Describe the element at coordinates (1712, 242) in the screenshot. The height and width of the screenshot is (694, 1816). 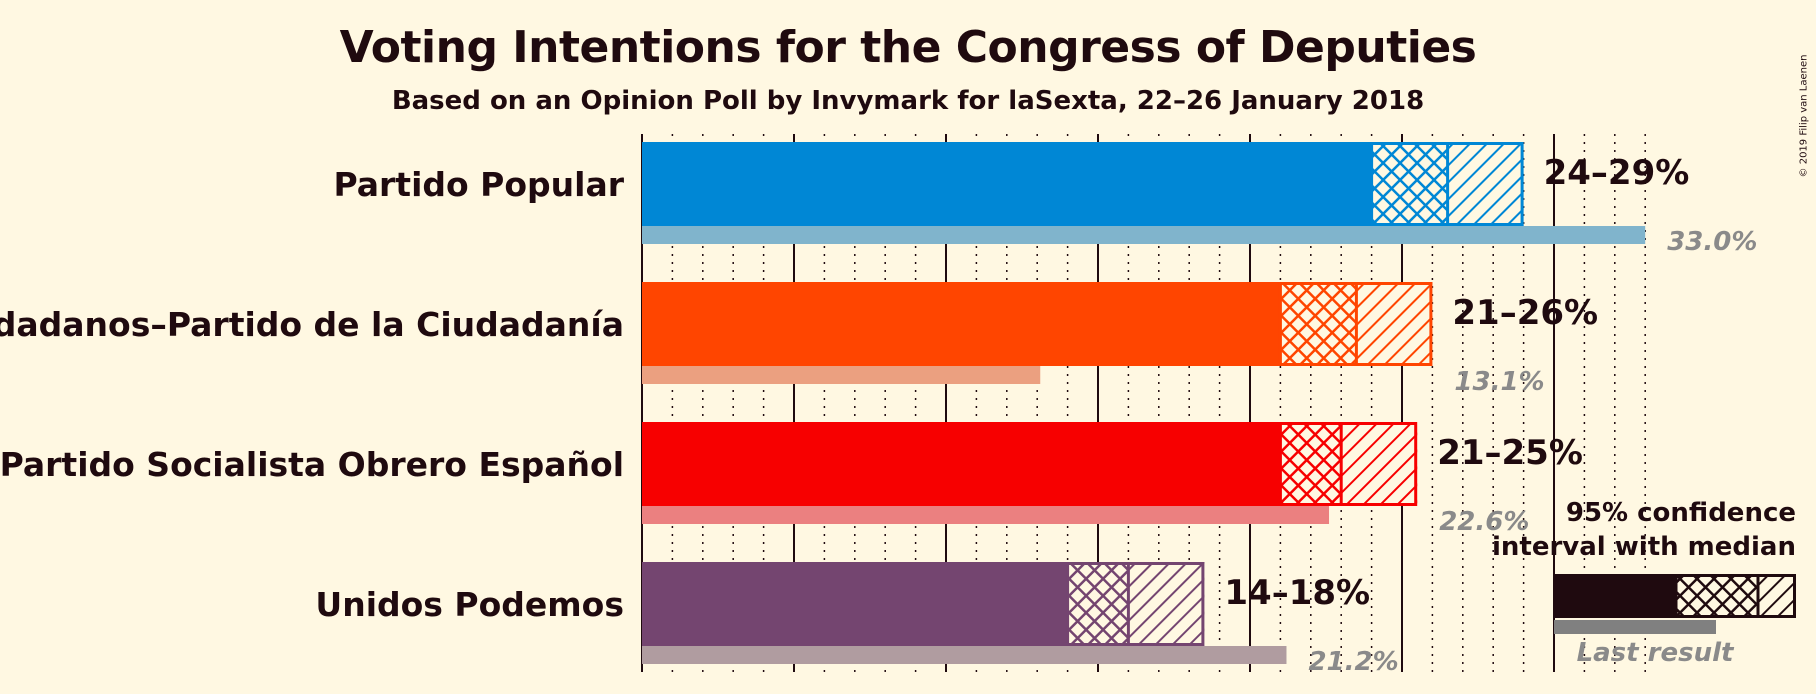
I see `last-result-label: 33.0%` at that location.